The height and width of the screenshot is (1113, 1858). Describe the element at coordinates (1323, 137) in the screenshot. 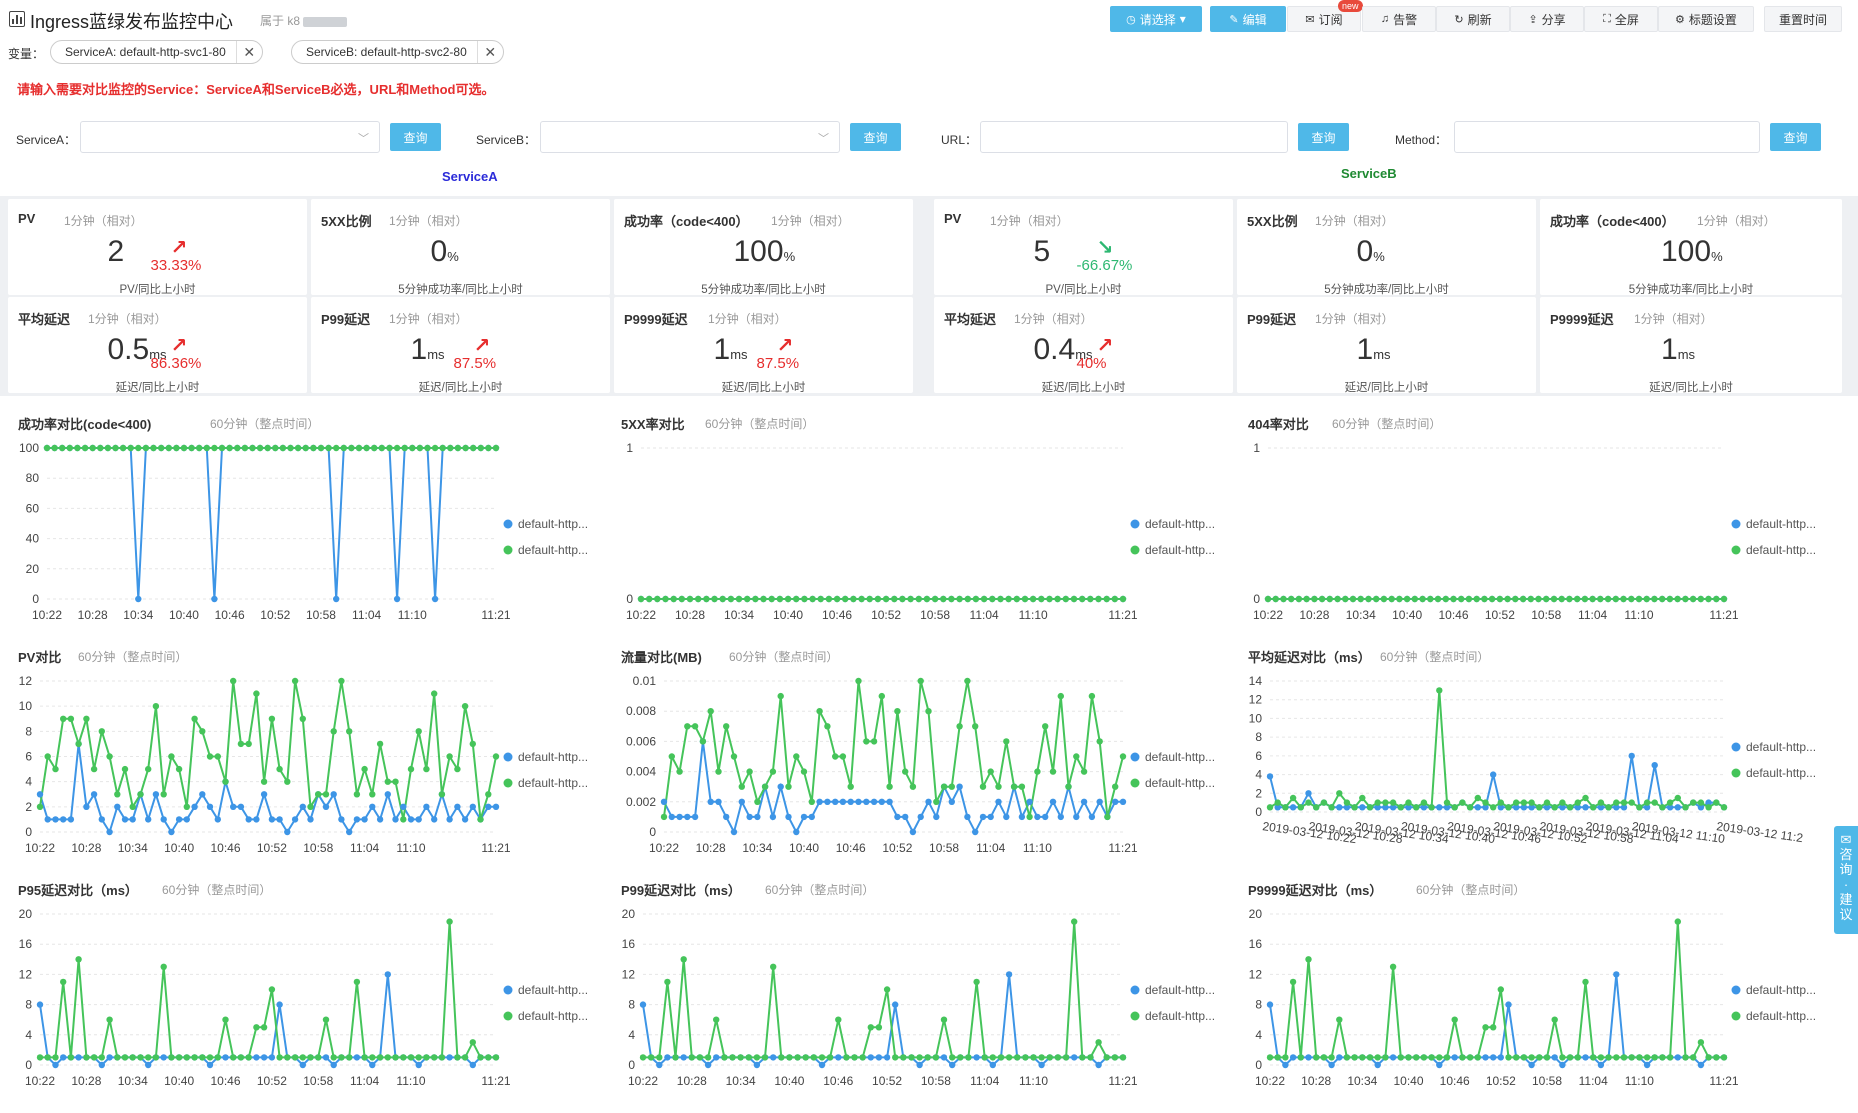

I see `url-query-button: 查询` at that location.